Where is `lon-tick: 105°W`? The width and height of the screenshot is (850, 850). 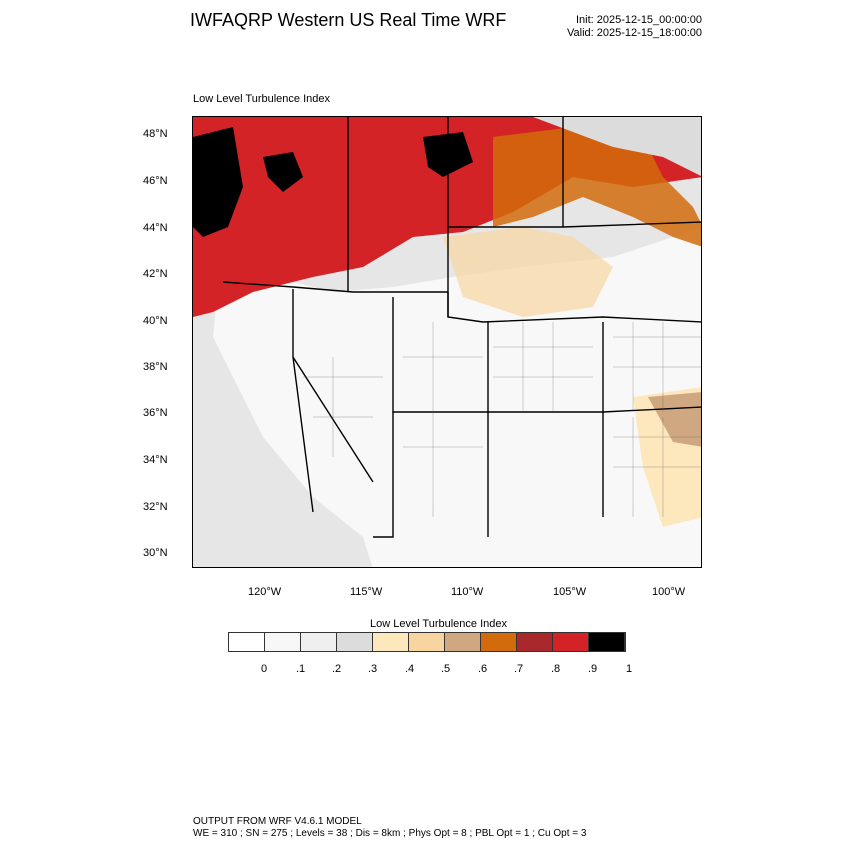 lon-tick: 105°W is located at coordinates (570, 592).